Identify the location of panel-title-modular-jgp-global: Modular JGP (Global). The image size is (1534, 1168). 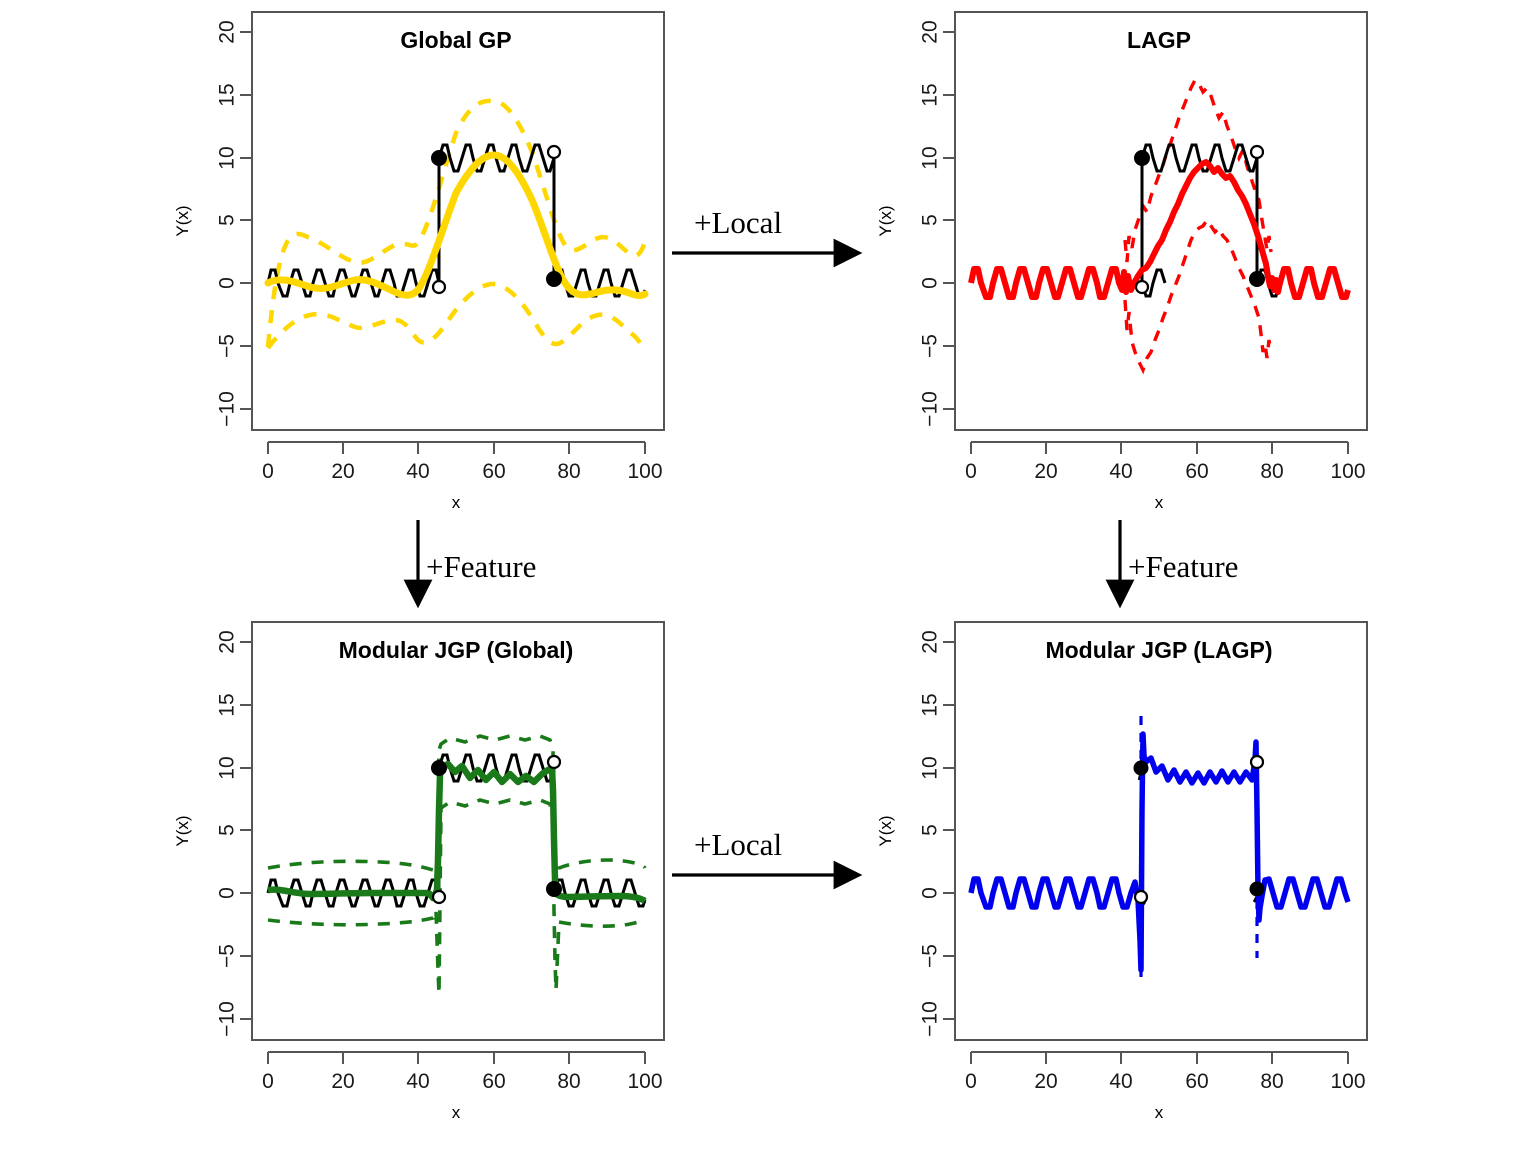
(456, 650).